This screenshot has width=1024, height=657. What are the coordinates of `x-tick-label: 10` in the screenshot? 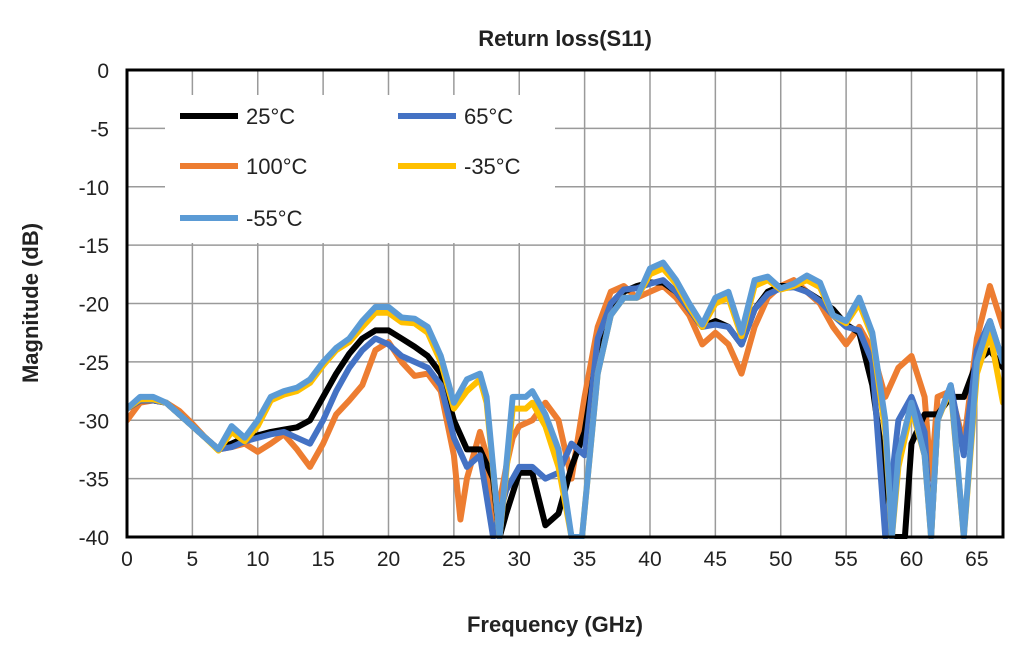 It's located at (257, 559).